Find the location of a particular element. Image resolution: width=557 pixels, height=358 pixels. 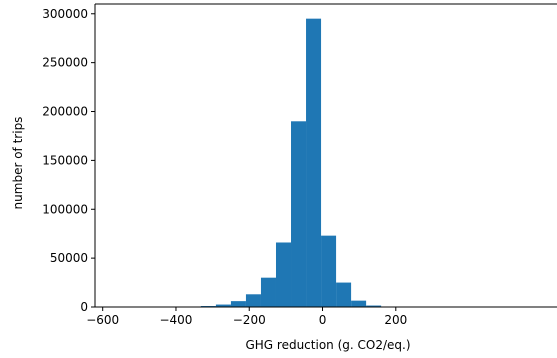

y-tick-label: 300000 is located at coordinates (65, 14).